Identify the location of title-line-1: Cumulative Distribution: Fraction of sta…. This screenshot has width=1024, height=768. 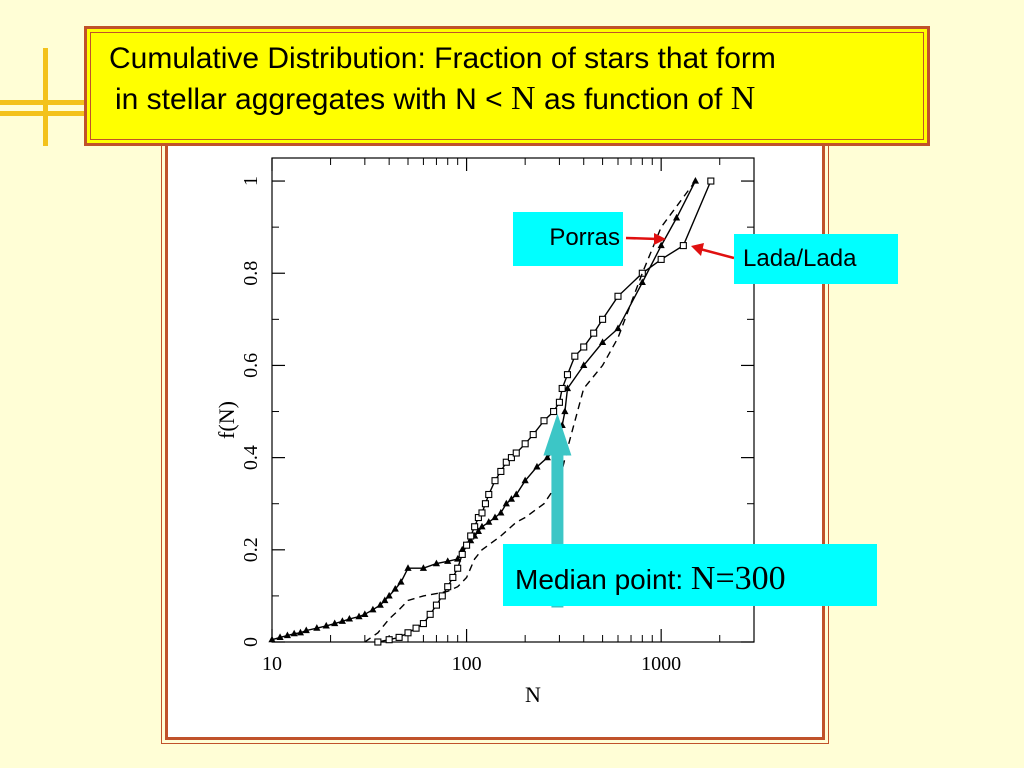
(442, 58).